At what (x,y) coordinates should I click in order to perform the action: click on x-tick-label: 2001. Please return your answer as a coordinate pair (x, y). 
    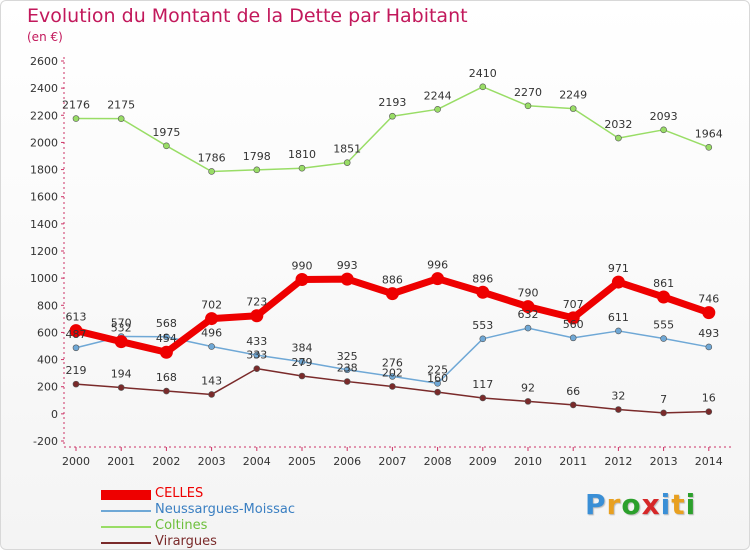
    Looking at the image, I should click on (121, 461).